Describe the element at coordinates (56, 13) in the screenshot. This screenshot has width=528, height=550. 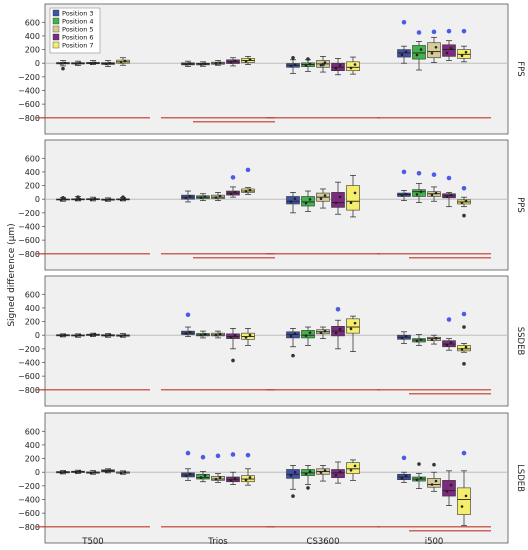
I see `legend-swatch` at that location.